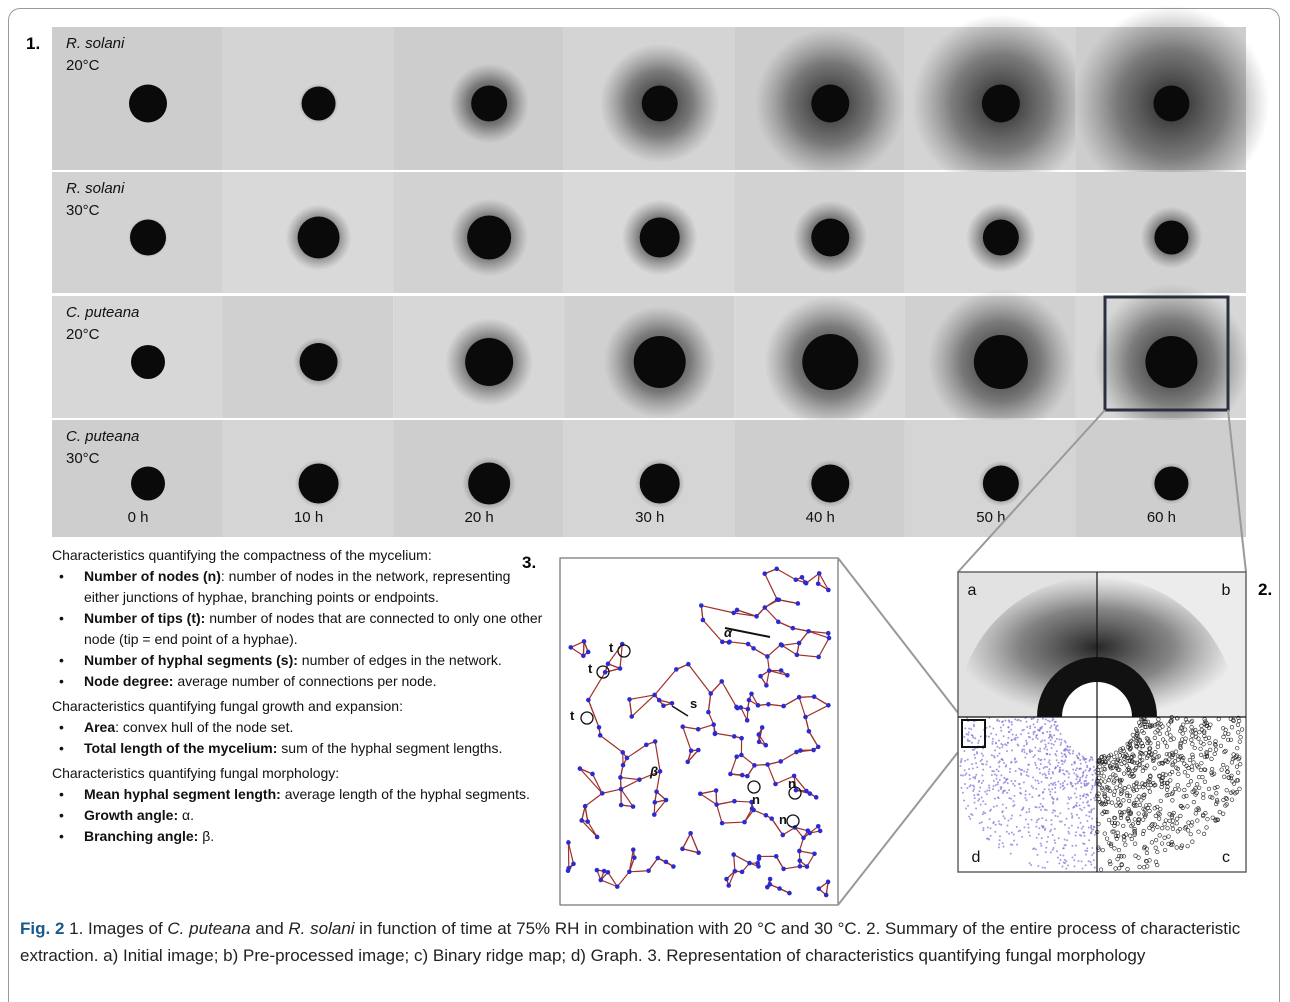 The image size is (1290, 1002). I want to click on network, so click(698, 732).